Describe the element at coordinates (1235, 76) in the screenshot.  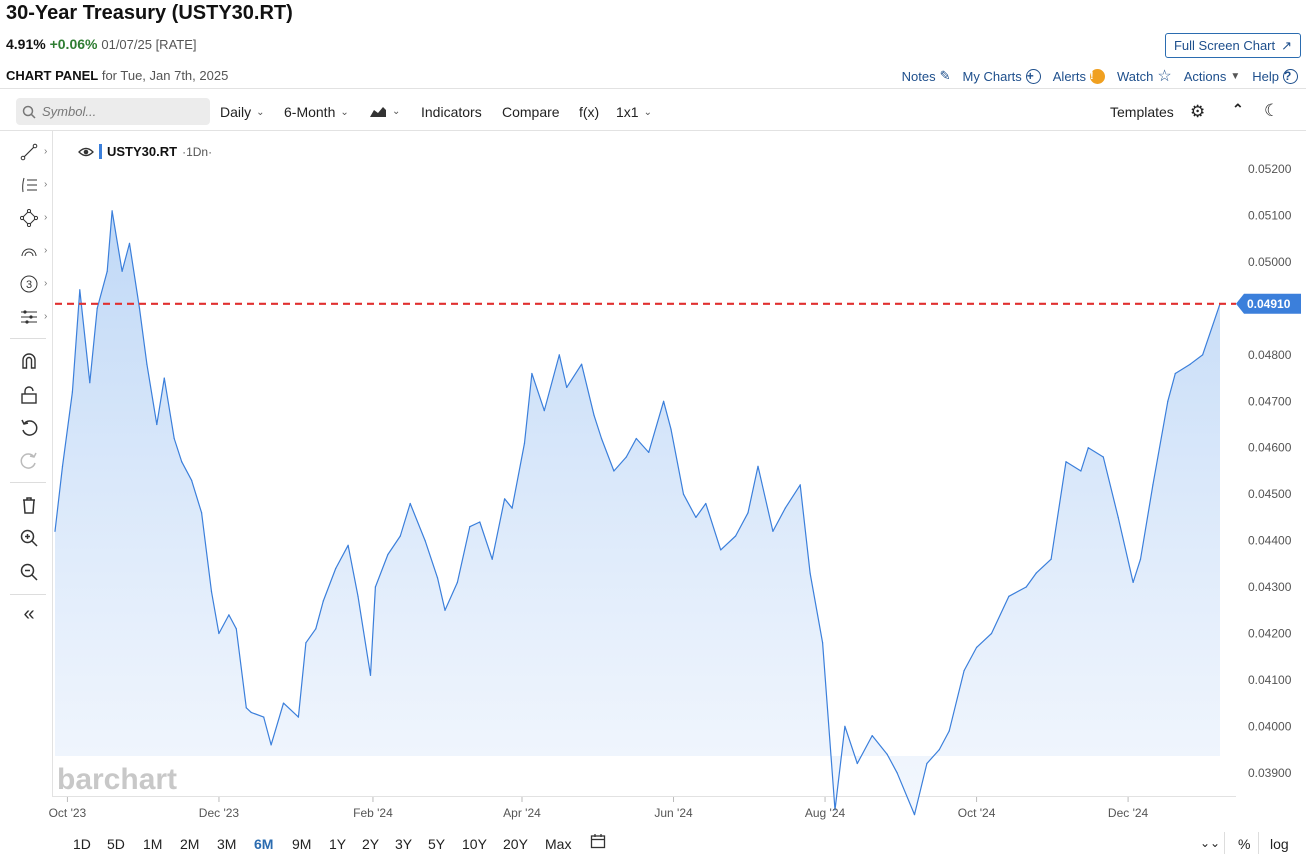
I see `caret-down-icon: ▼` at that location.